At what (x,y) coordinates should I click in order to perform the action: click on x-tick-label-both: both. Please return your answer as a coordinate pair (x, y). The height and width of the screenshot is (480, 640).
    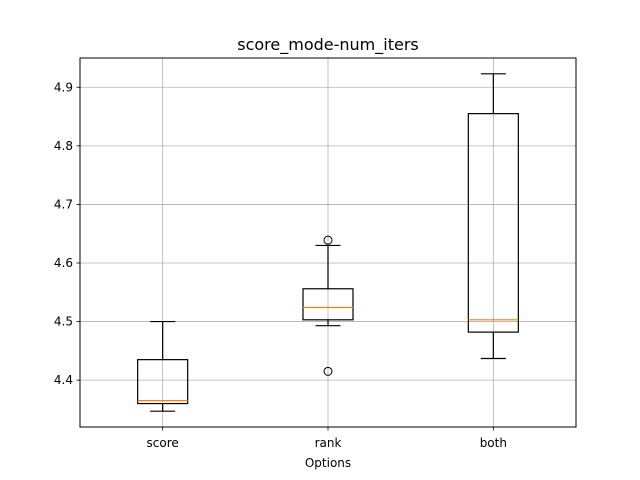
    Looking at the image, I should click on (493, 443).